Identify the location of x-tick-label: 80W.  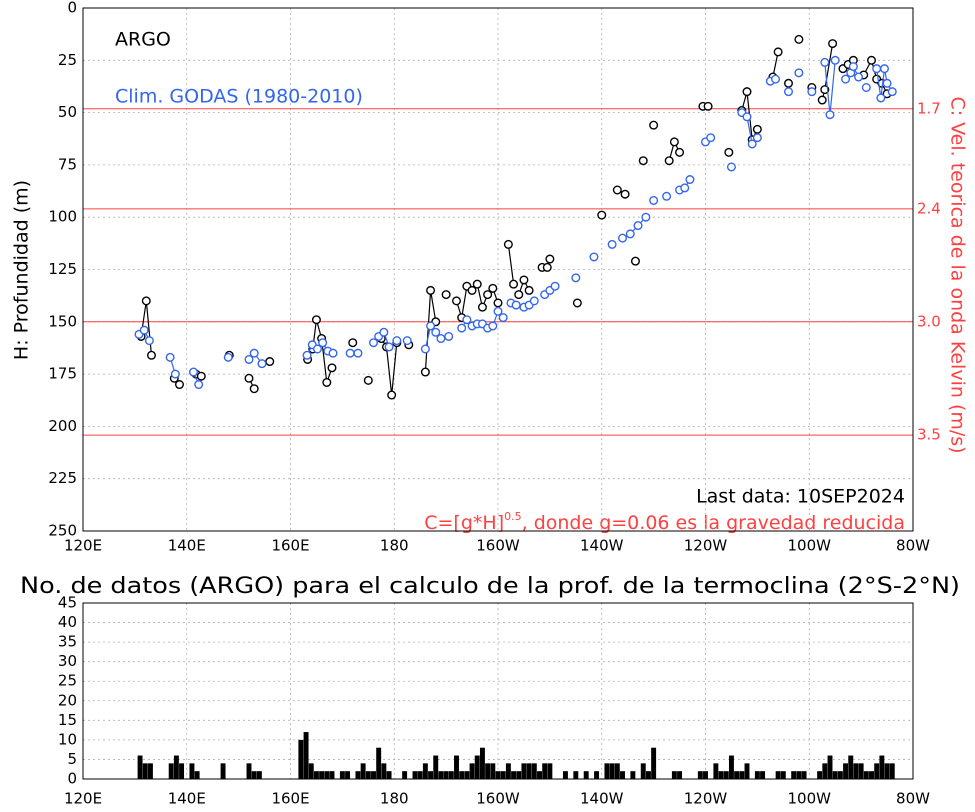
(913, 799).